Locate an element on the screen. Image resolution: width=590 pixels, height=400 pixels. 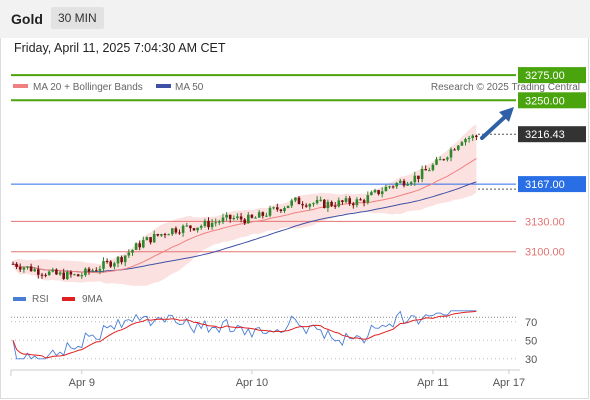
target-arrow-icon is located at coordinates (497, 123).